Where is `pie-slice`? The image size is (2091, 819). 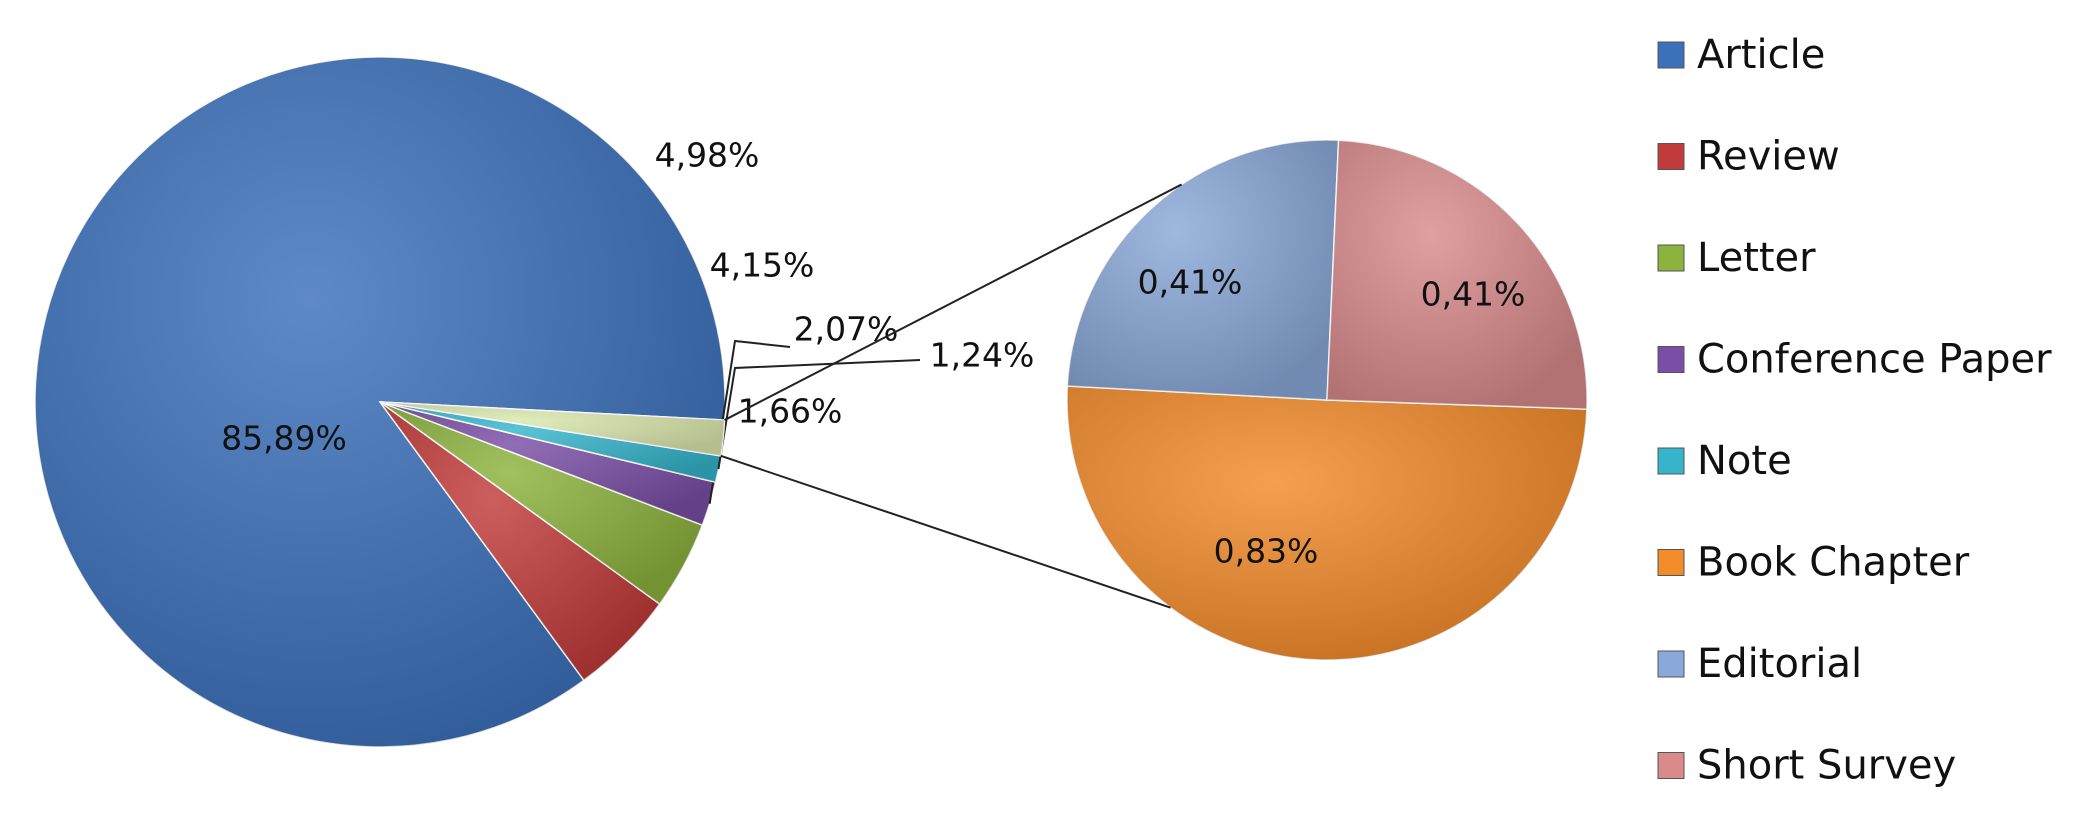 pie-slice is located at coordinates (1327, 523).